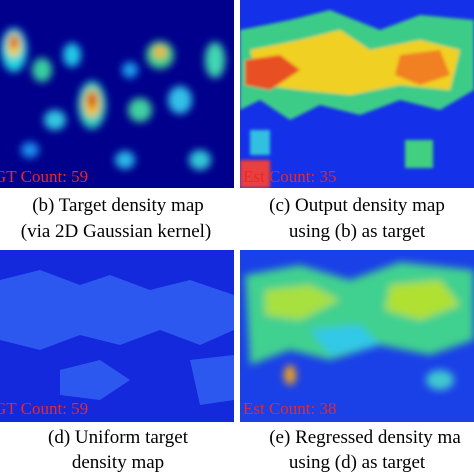 The height and width of the screenshot is (474, 474). What do you see at coordinates (118, 437) in the screenshot?
I see `caption: (d) Uniform target` at bounding box center [118, 437].